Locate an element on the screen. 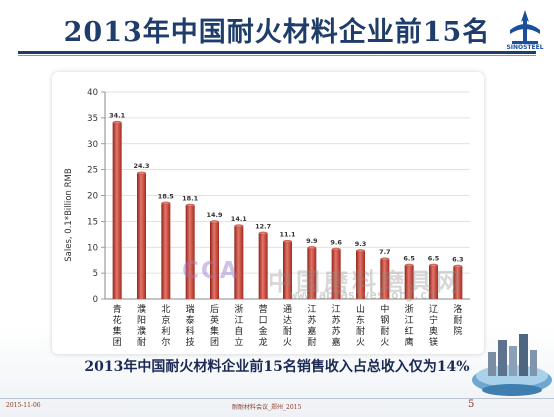 This screenshot has height=417, width=554. x-tick-label: 通达耐火 is located at coordinates (287, 326).